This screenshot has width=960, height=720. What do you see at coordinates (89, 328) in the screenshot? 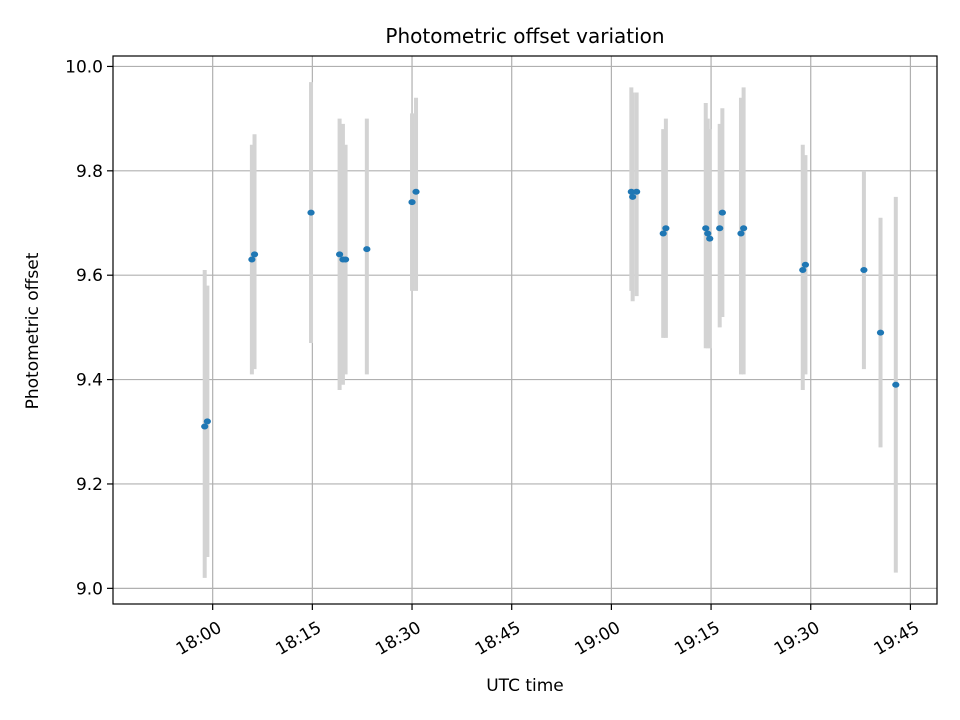
I see `y-axis: 9.0 9.2 9.4 9.6 9.8 10.0` at bounding box center [89, 328].